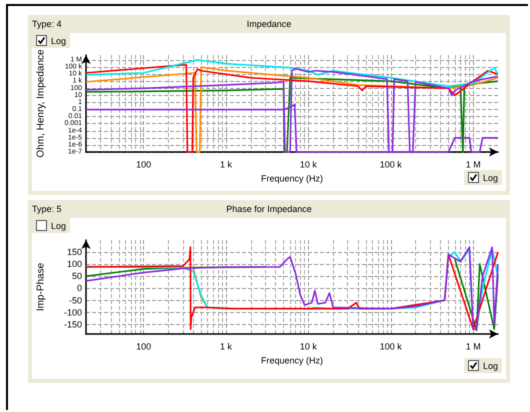 Image resolution: width=530 pixels, height=412 pixels. Describe the element at coordinates (74, 264) in the screenshot. I see `y-tick-label: 100` at that location.